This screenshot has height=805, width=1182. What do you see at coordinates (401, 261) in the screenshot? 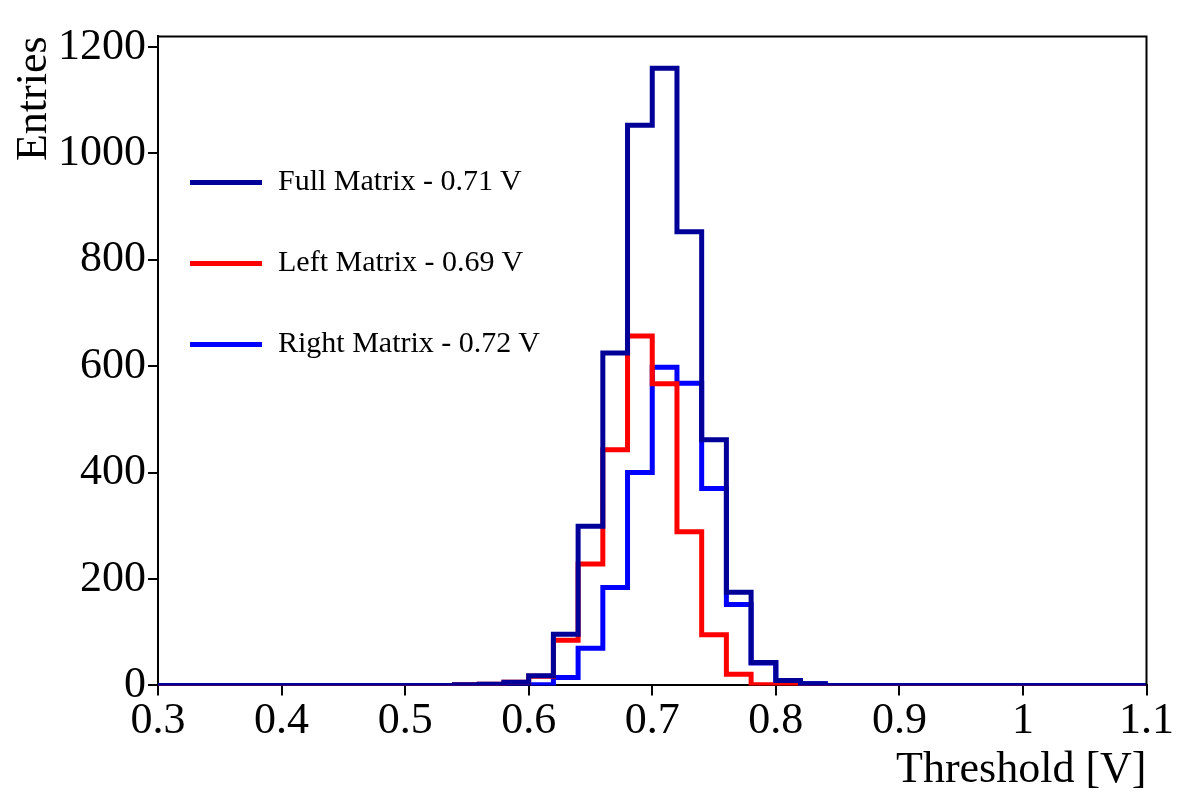
I see `legend-label: Left Matrix - 0.69 V` at bounding box center [401, 261].